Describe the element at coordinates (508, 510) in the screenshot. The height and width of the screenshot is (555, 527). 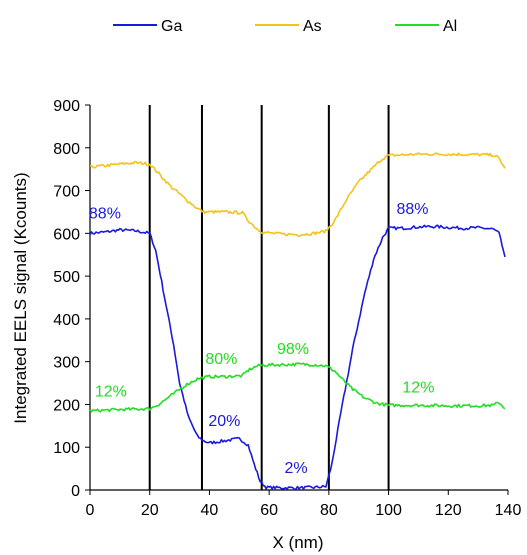
I see `x-tick-label: 140` at that location.